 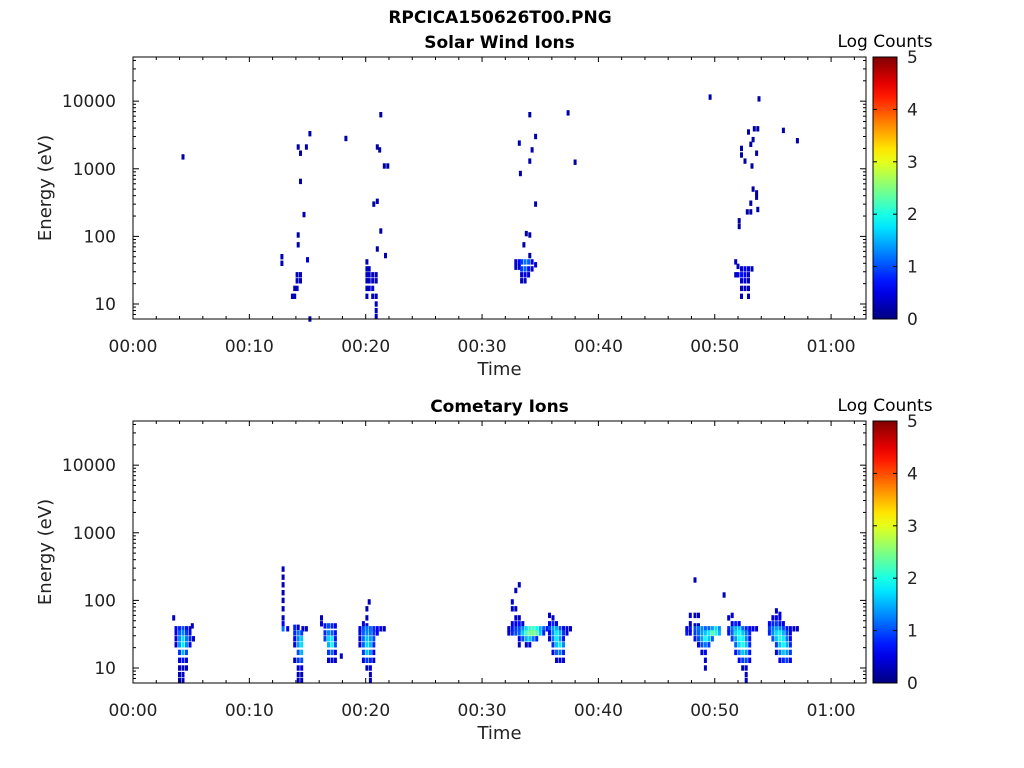 I want to click on panel-1-colorbar-tick-label: 2, so click(x=912, y=215).